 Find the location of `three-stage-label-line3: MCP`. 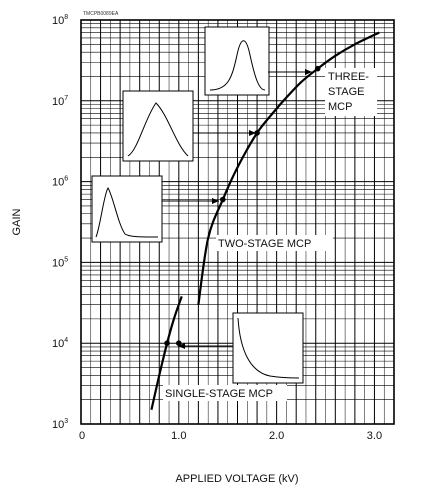

three-stage-label-line3: MCP is located at coordinates (340, 107).